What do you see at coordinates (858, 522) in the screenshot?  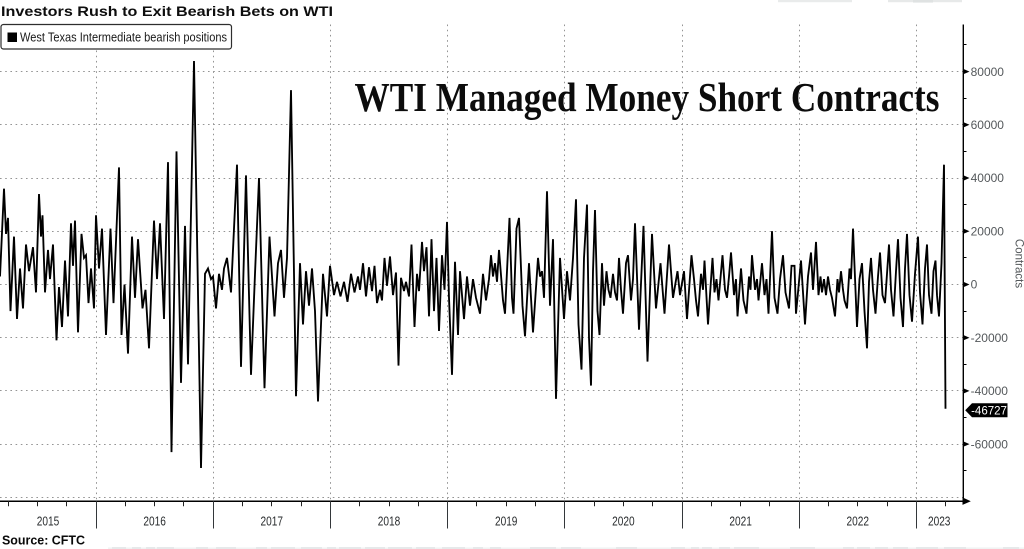 I see `svg-text: 2022` at bounding box center [858, 522].